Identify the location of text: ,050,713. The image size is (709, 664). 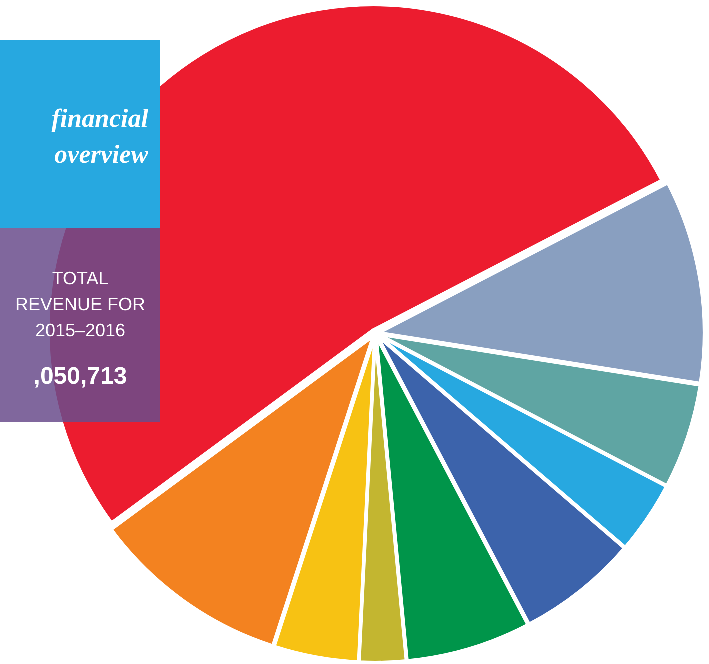
(81, 376).